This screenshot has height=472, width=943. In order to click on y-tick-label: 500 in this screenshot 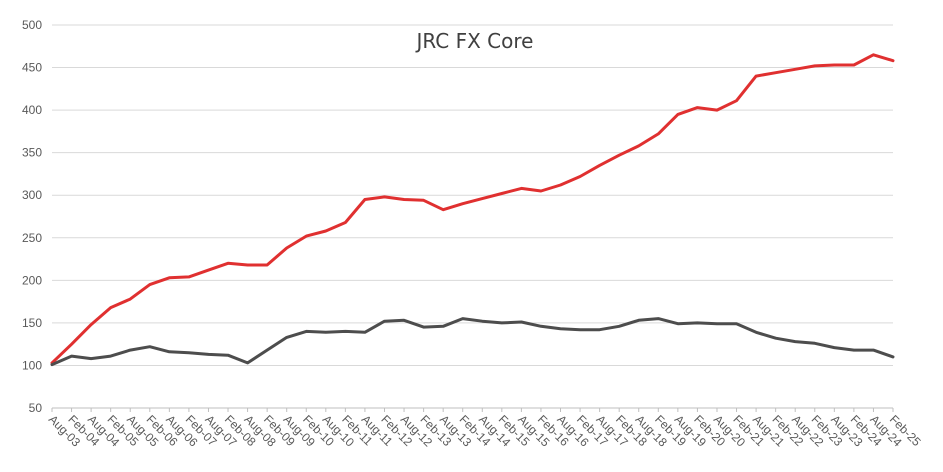, I will do `click(32, 25)`.